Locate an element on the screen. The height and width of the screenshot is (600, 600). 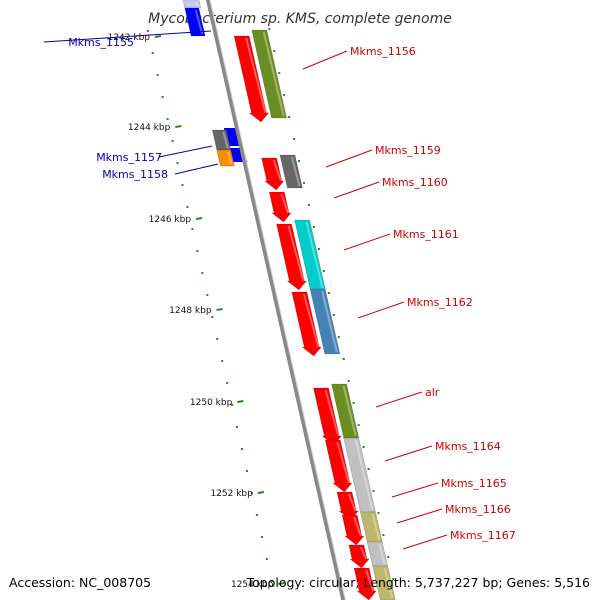
cds-forward-9-shine is located at coordinates (357, 526).